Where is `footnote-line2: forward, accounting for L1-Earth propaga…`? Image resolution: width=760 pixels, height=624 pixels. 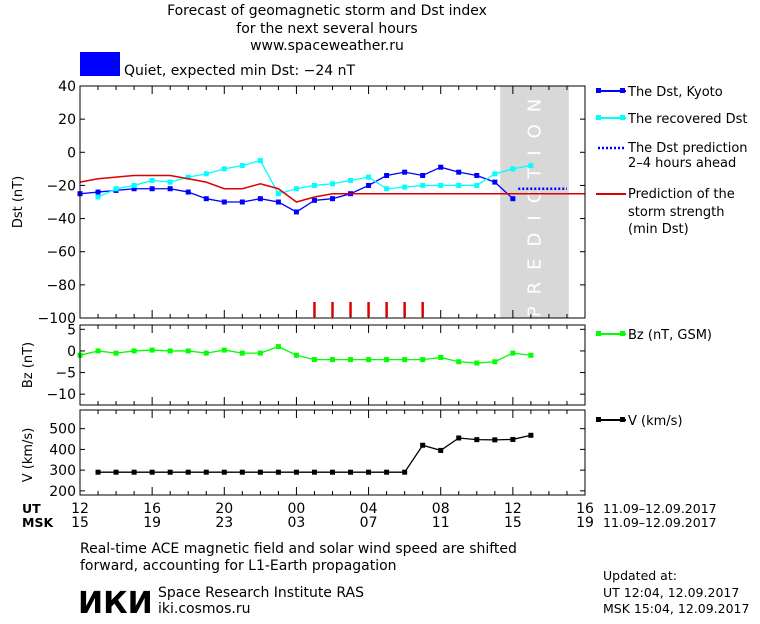 footnote-line2: forward, accounting for L1-Earth propaga… is located at coordinates (238, 566).